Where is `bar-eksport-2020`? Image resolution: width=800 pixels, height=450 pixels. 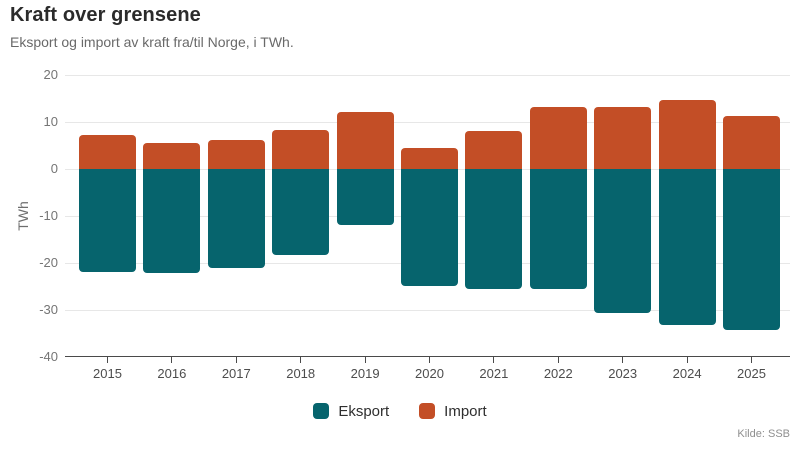
bar-eksport-2020 is located at coordinates (429, 228).